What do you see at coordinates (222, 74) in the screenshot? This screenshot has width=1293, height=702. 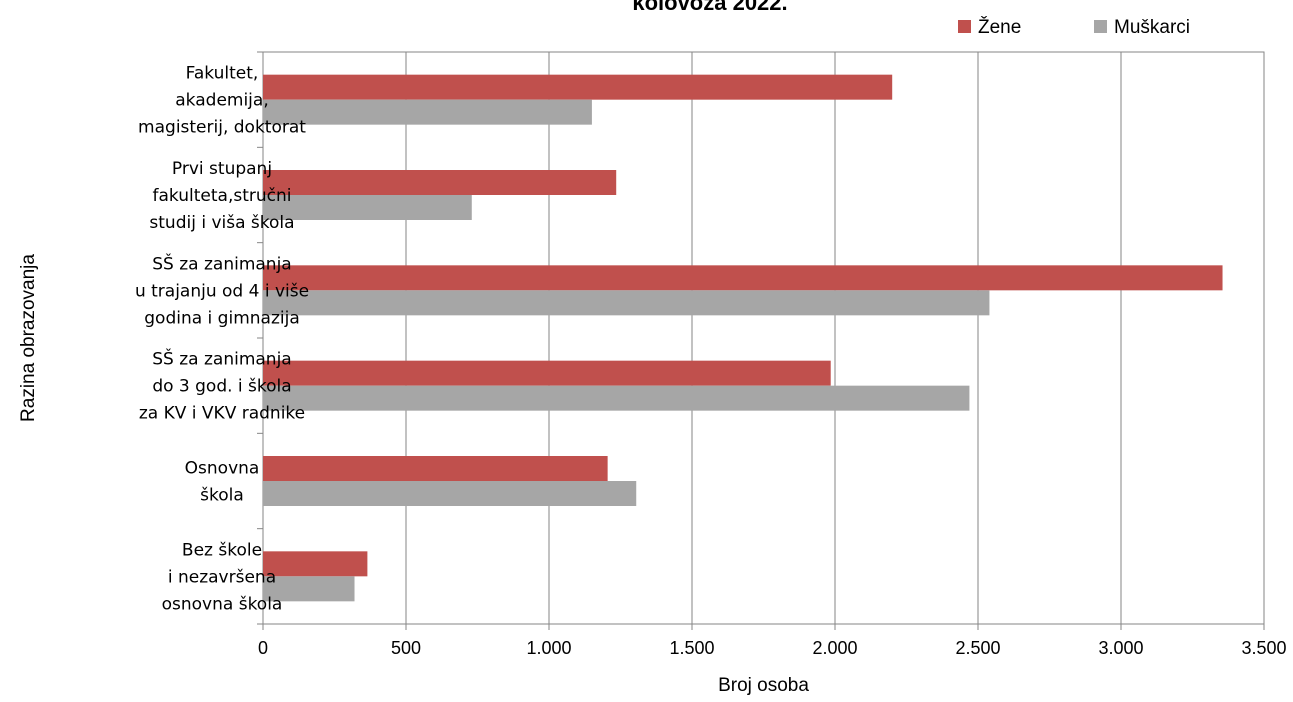 I see `category-label: Fakultet,` at bounding box center [222, 74].